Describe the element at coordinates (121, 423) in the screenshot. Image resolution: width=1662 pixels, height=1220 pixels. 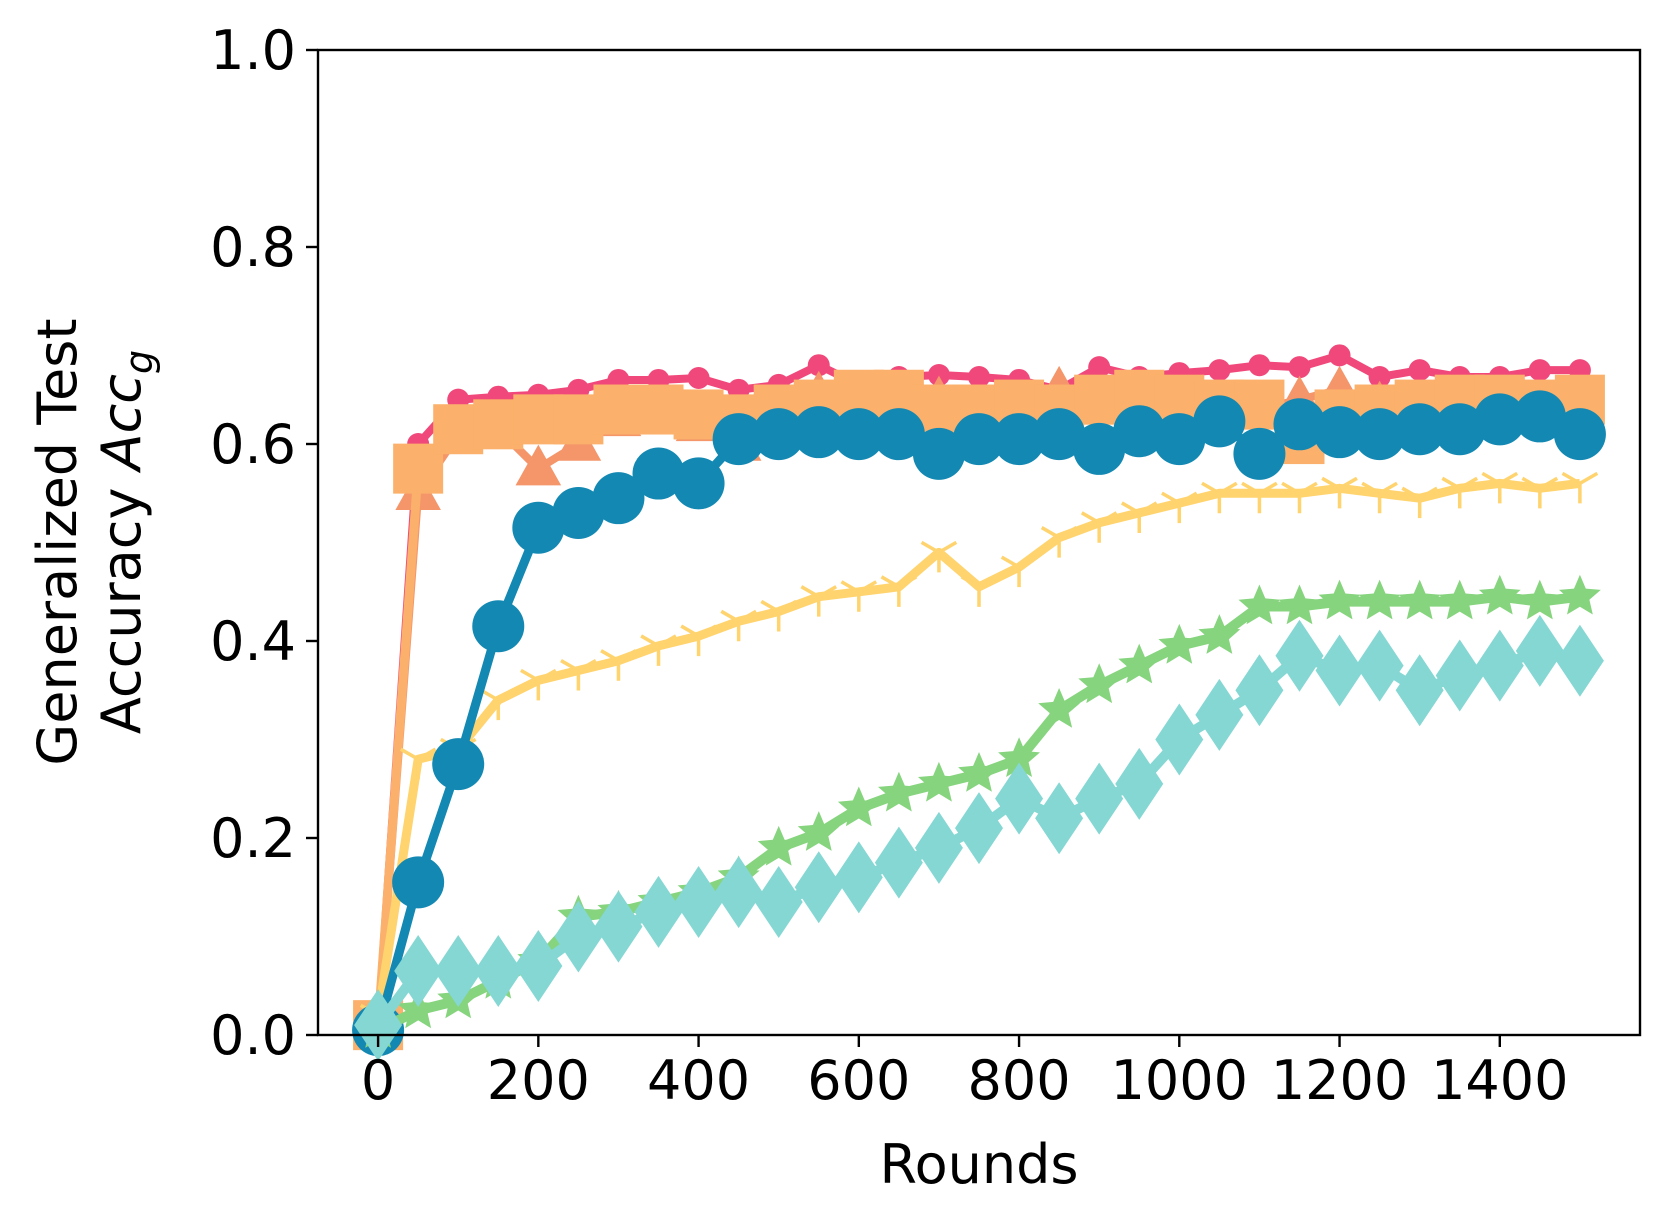
I see `y-axis-title-math: Acc` at that location.